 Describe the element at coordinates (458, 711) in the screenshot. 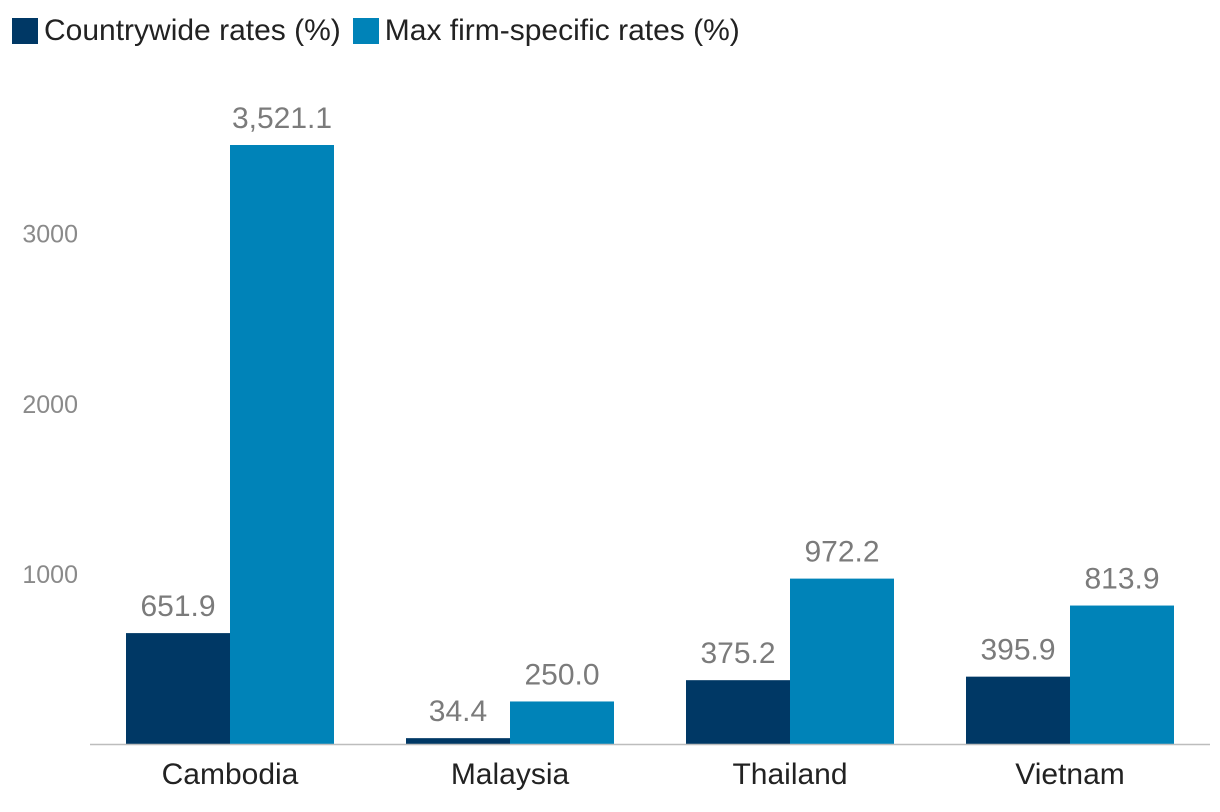

I see `data-label: 34.4` at that location.